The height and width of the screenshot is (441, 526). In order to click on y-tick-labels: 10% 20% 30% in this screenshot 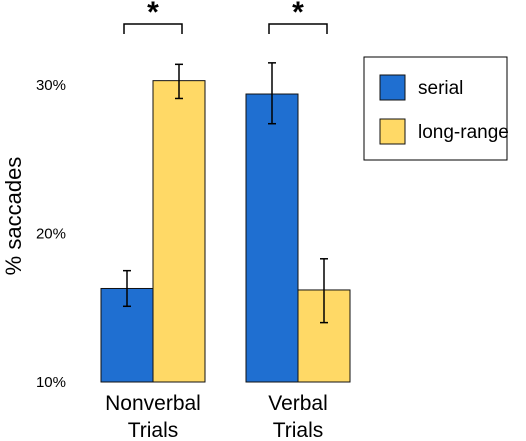, I will do `click(51, 234)`.